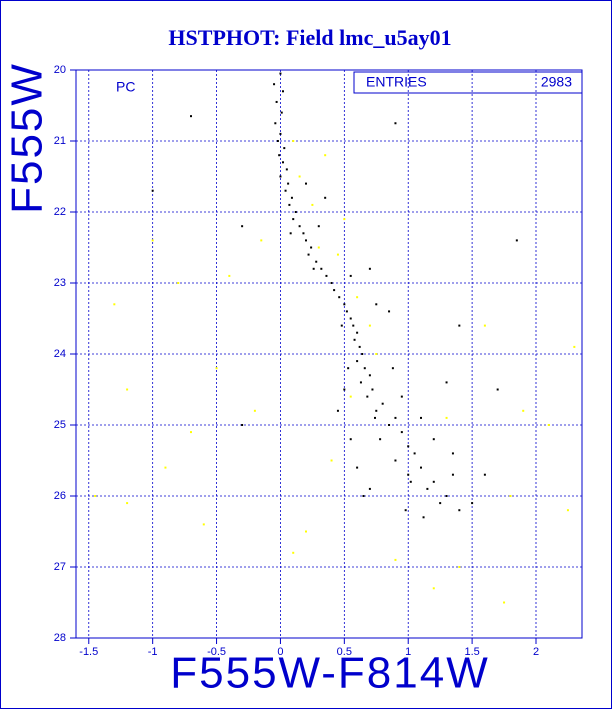  I want to click on y-tick-label: 28, so click(60, 638).